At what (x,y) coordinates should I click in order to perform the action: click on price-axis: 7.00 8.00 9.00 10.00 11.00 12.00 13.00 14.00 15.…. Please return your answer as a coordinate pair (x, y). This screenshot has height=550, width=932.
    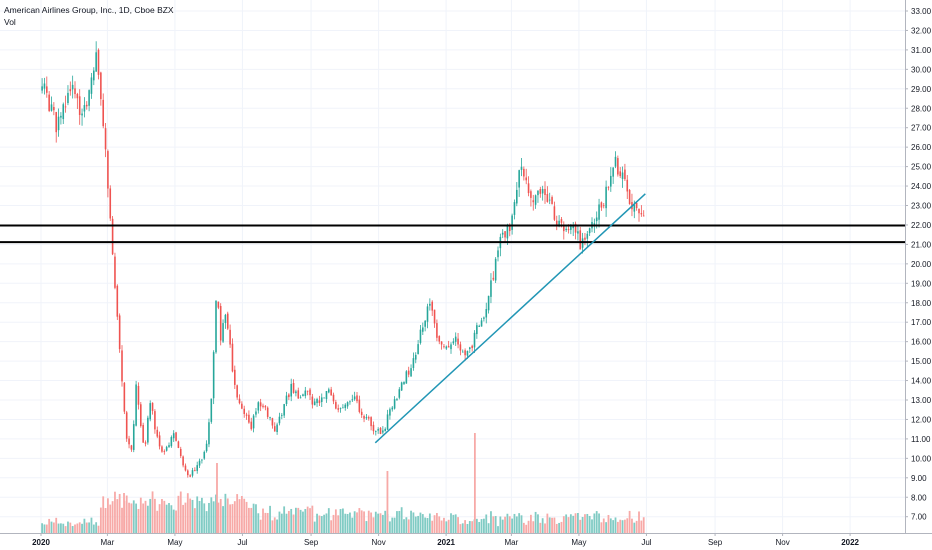
    Looking at the image, I should click on (918, 275).